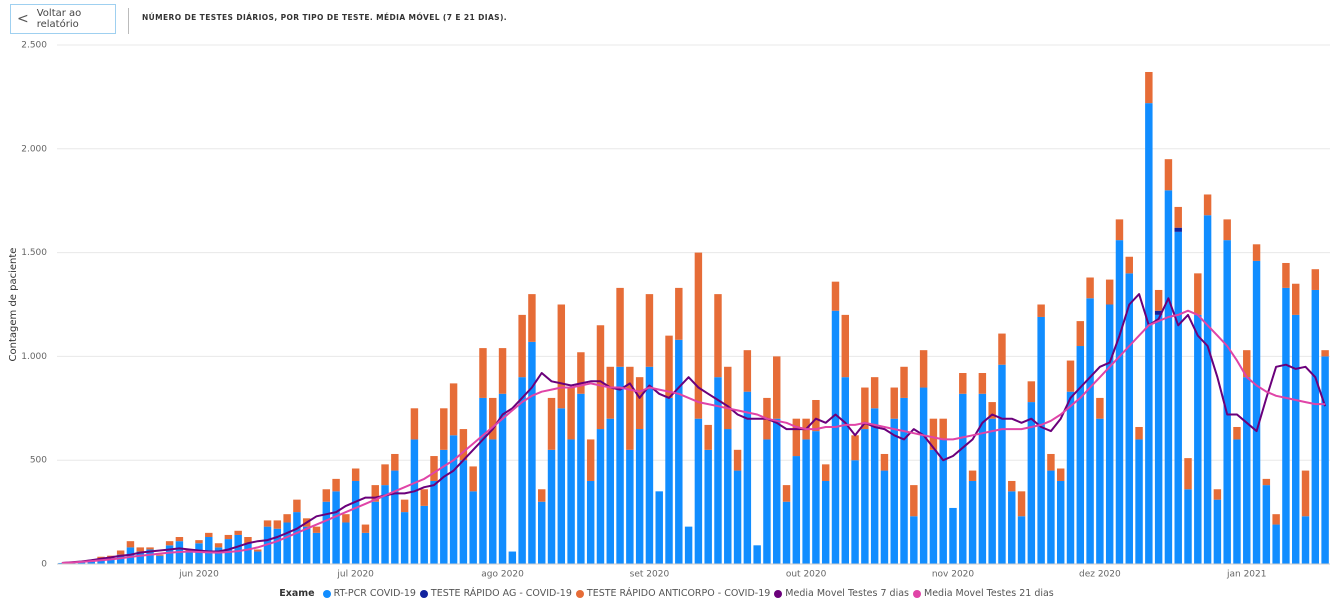 This screenshot has height=606, width=1333. Describe the element at coordinates (495, 593) in the screenshot. I see `legend-item: TESTE RÁPIDO AG - COVID-19` at that location.